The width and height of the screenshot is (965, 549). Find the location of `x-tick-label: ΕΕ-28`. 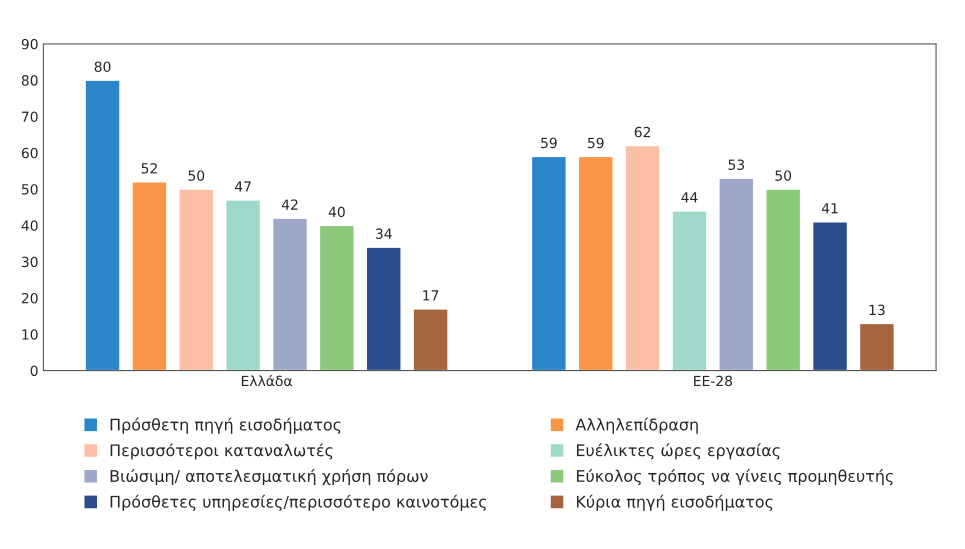

x-tick-label: ΕΕ-28 is located at coordinates (713, 381).